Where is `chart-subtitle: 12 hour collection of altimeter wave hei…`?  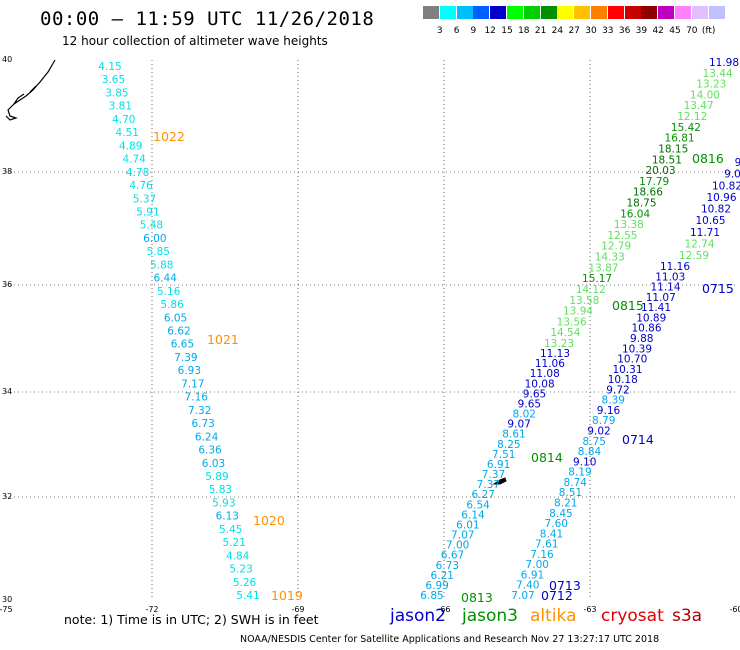 chart-subtitle: 12 hour collection of altimeter wave hei… is located at coordinates (195, 41).